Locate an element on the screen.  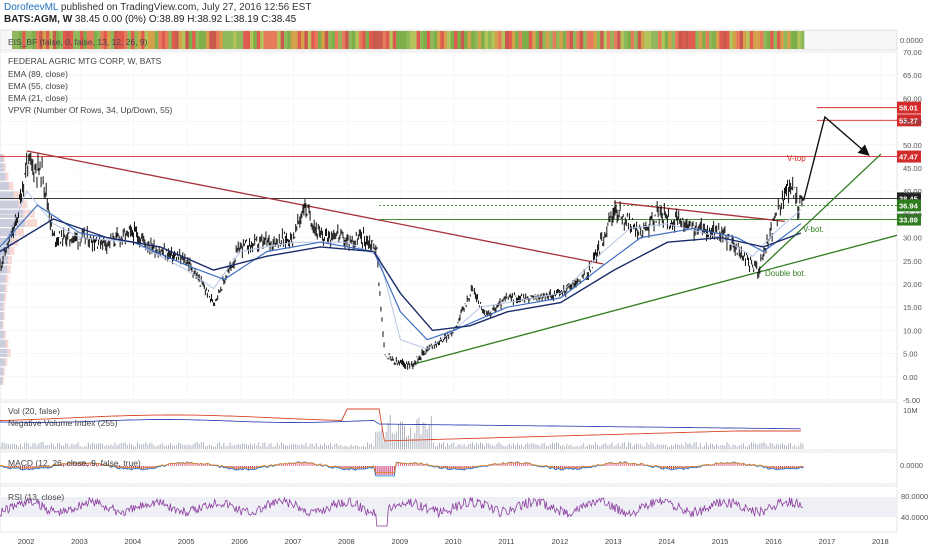
macd-signal-line is located at coordinates (402, 467).